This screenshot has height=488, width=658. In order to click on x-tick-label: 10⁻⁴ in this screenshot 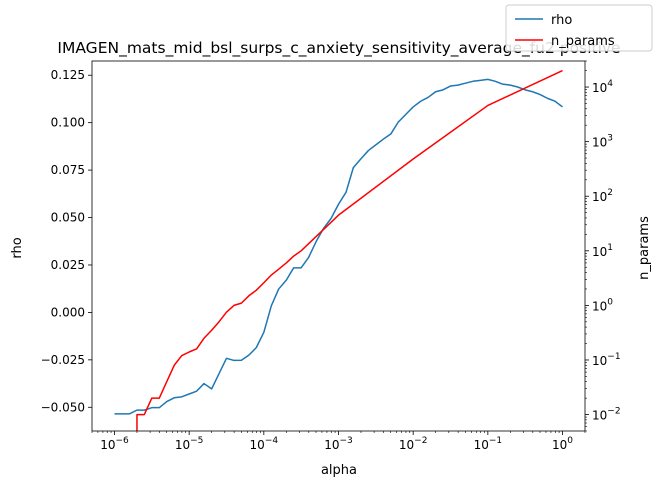, I will do `click(264, 444)`.